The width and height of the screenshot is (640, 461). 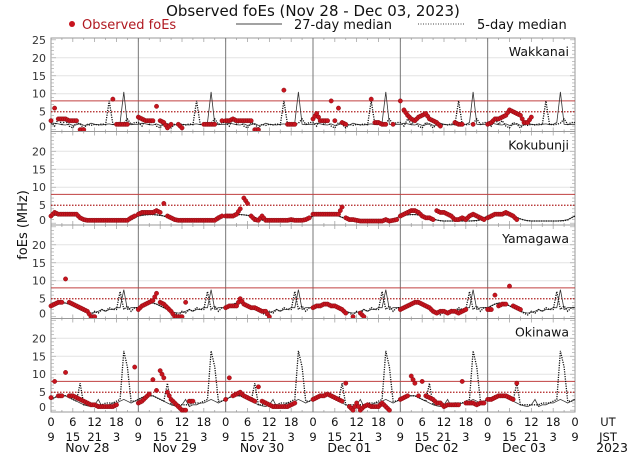 What do you see at coordinates (542, 332) in the screenshot?
I see `station-label: Okinawa` at bounding box center [542, 332].